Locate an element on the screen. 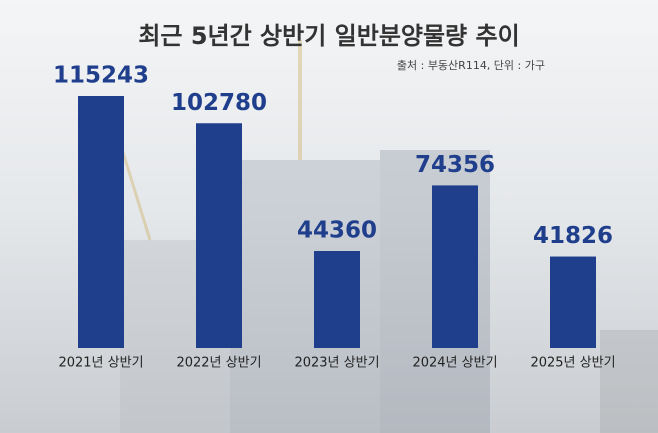  value-label: 44360 is located at coordinates (337, 230).